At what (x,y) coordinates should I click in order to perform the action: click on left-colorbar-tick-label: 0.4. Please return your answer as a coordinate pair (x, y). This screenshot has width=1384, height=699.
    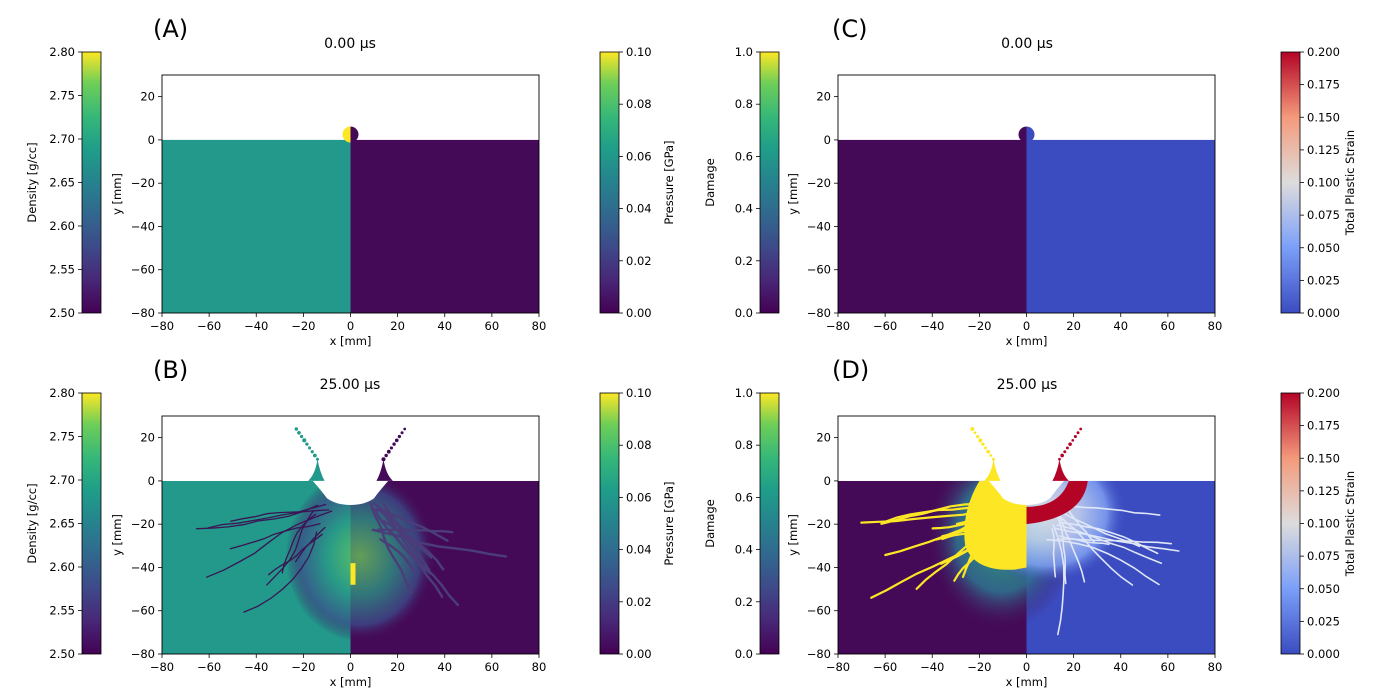
    Looking at the image, I should click on (744, 209).